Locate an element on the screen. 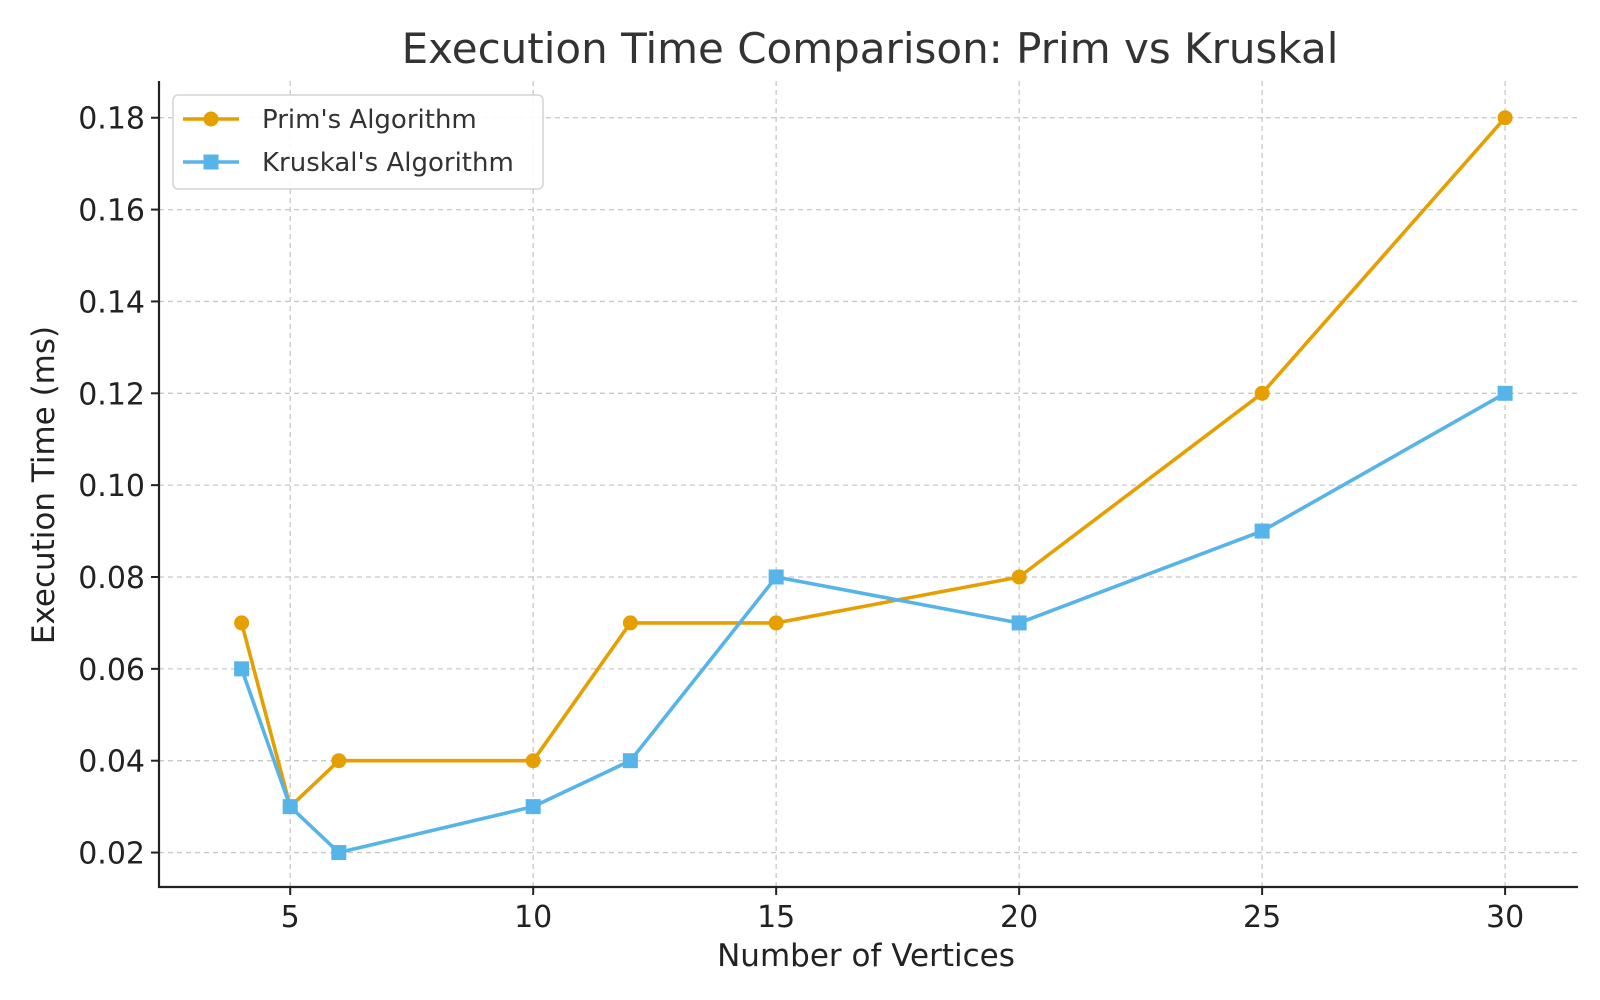 The width and height of the screenshot is (1600, 1000). y-tick-label: 0.14 is located at coordinates (111, 302).